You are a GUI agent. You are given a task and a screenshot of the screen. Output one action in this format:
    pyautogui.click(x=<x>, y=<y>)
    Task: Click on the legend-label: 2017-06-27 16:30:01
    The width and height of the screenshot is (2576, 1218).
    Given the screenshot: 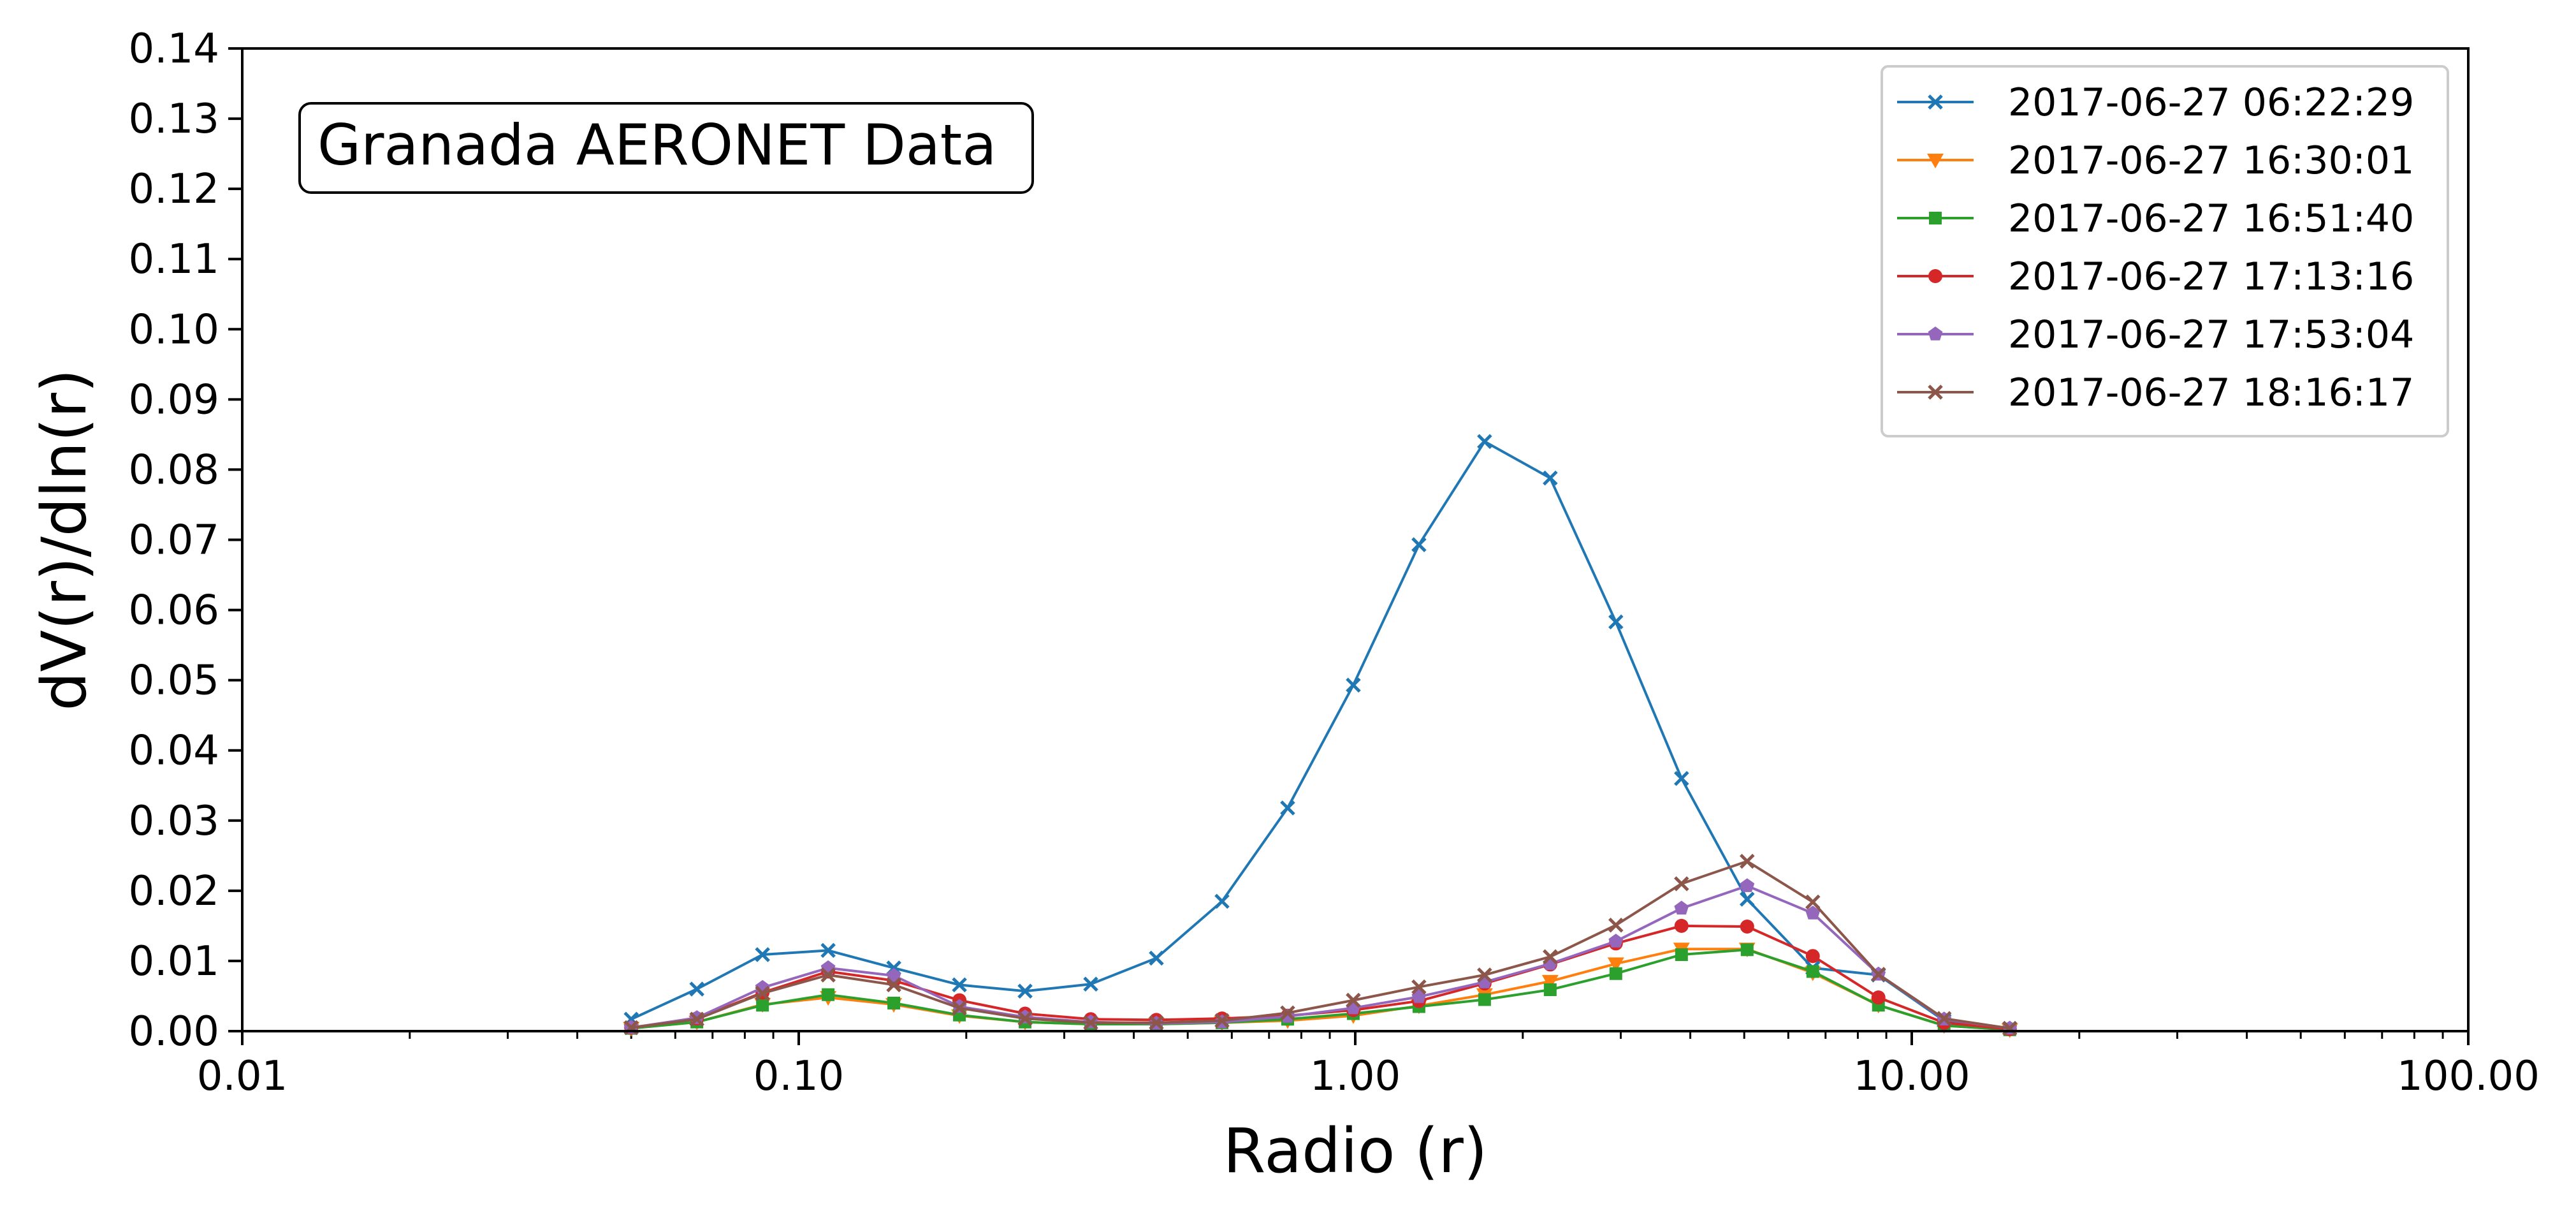 What is the action you would take?
    pyautogui.click(x=2211, y=160)
    